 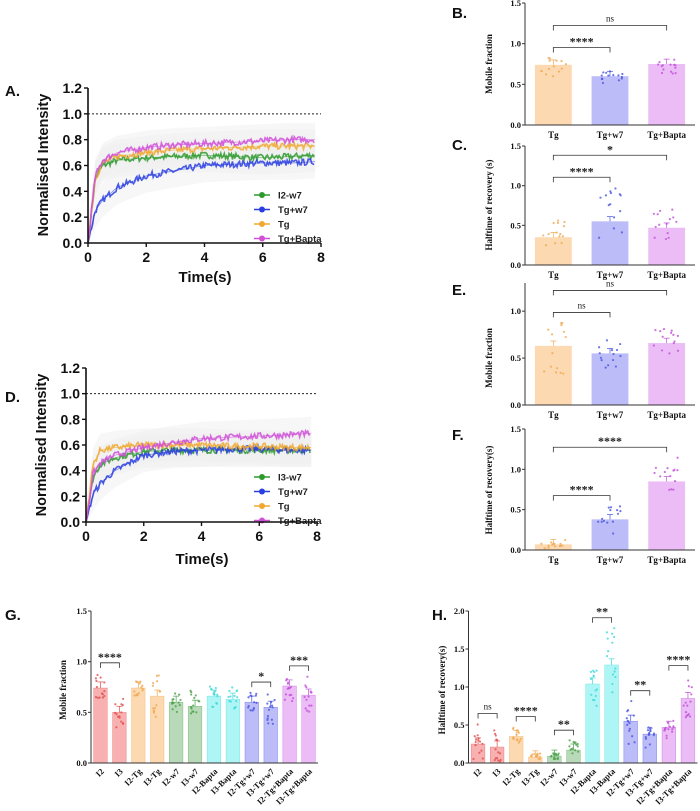 What do you see at coordinates (198, 481) in the screenshot?
I see `series-line-Tg` at bounding box center [198, 481].